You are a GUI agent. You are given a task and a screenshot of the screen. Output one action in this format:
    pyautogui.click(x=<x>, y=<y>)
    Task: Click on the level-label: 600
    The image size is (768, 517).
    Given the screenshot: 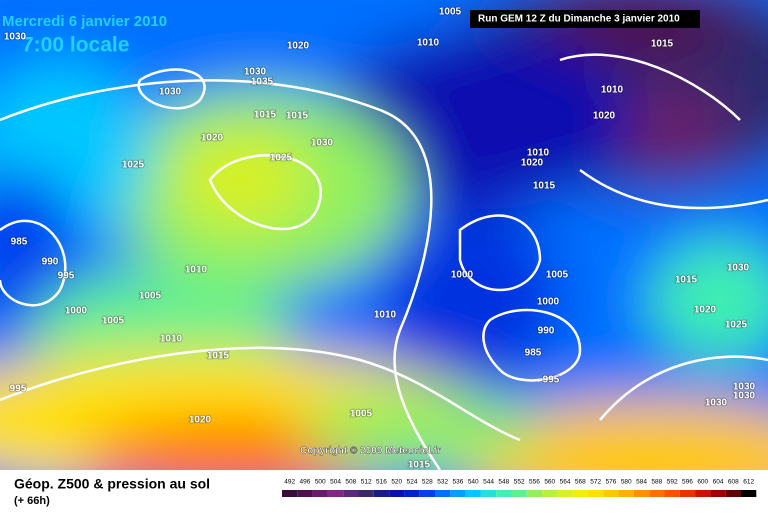 What is the action you would take?
    pyautogui.click(x=702, y=482)
    